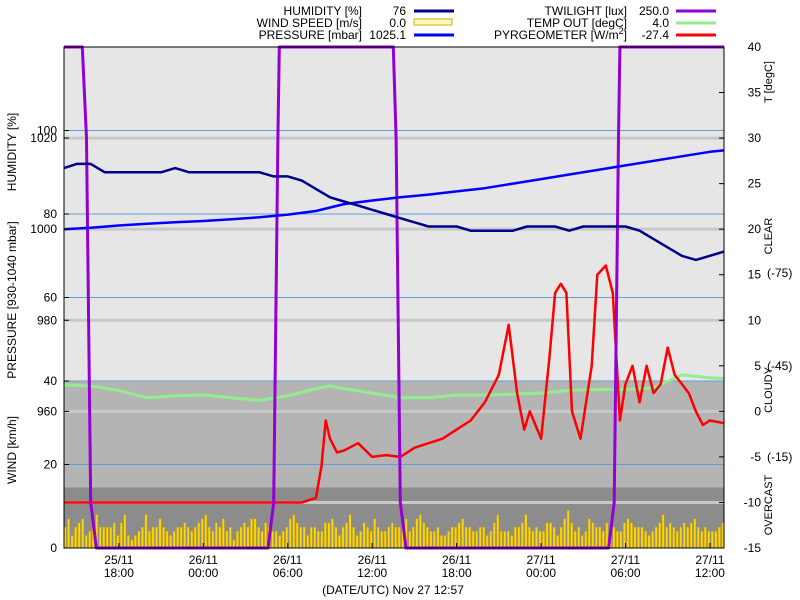  What do you see at coordinates (779, 366) in the screenshot?
I see `pyrgeometer-mark: (-45)` at bounding box center [779, 366].